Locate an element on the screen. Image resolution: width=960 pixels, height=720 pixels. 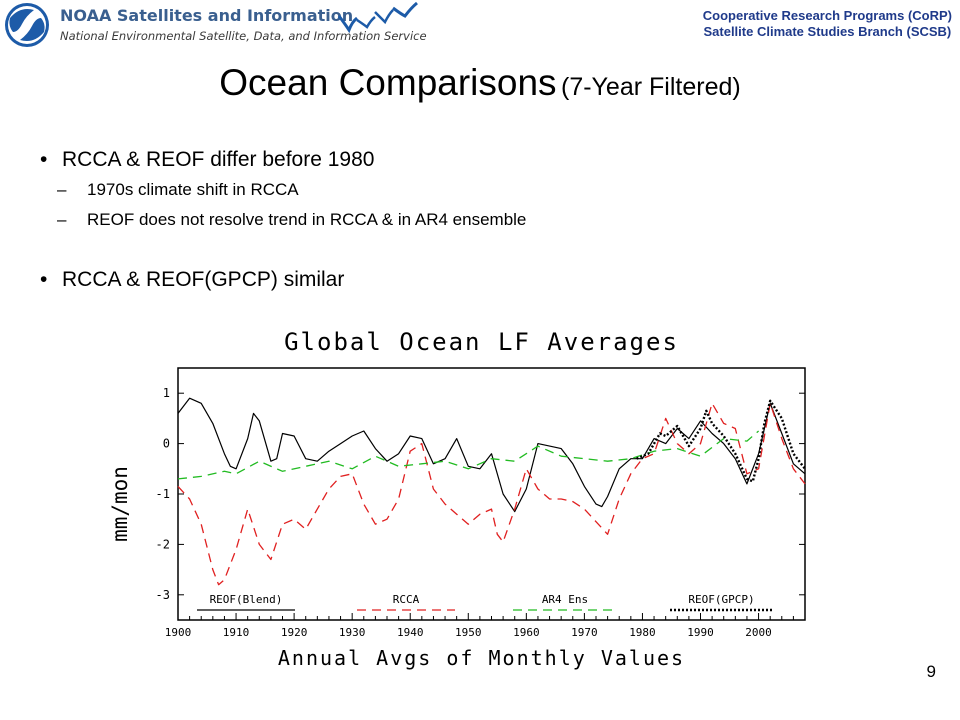
program-line2: Satellite Climate Studies Branch (SCSB) is located at coordinates (827, 31).